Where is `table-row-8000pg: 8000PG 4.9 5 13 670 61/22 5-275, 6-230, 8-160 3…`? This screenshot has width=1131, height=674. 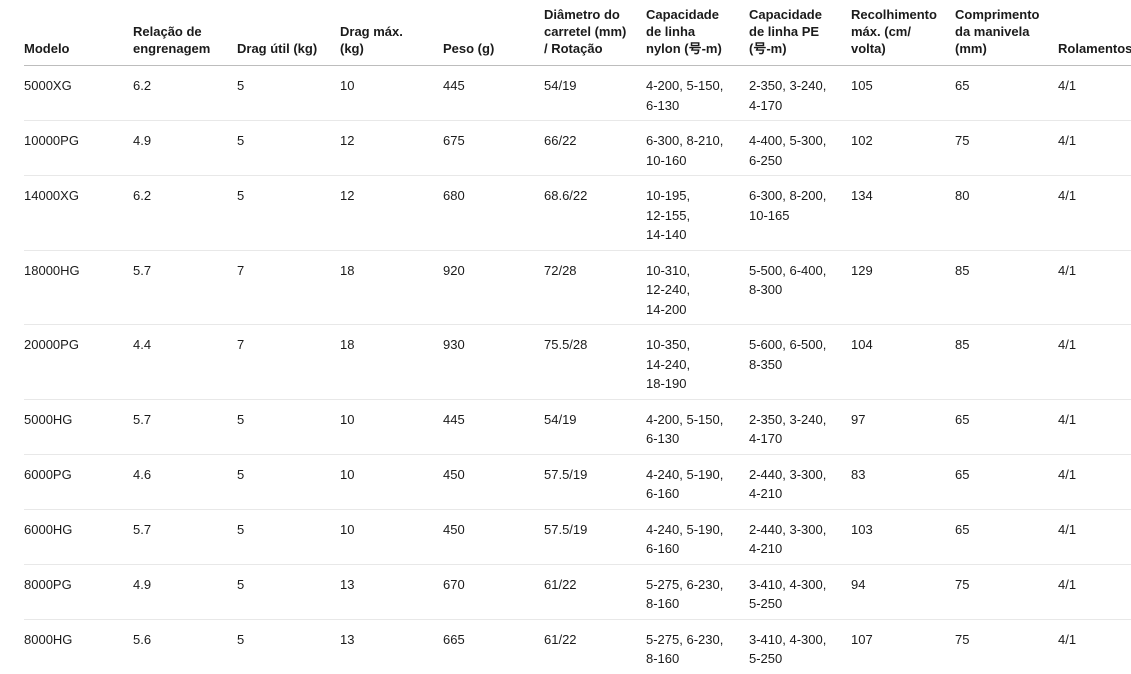
table-row-8000pg: 8000PG 4.9 5 13 670 61/22 5-275, 6-230, 8-160 3… is located at coordinates (577, 592).